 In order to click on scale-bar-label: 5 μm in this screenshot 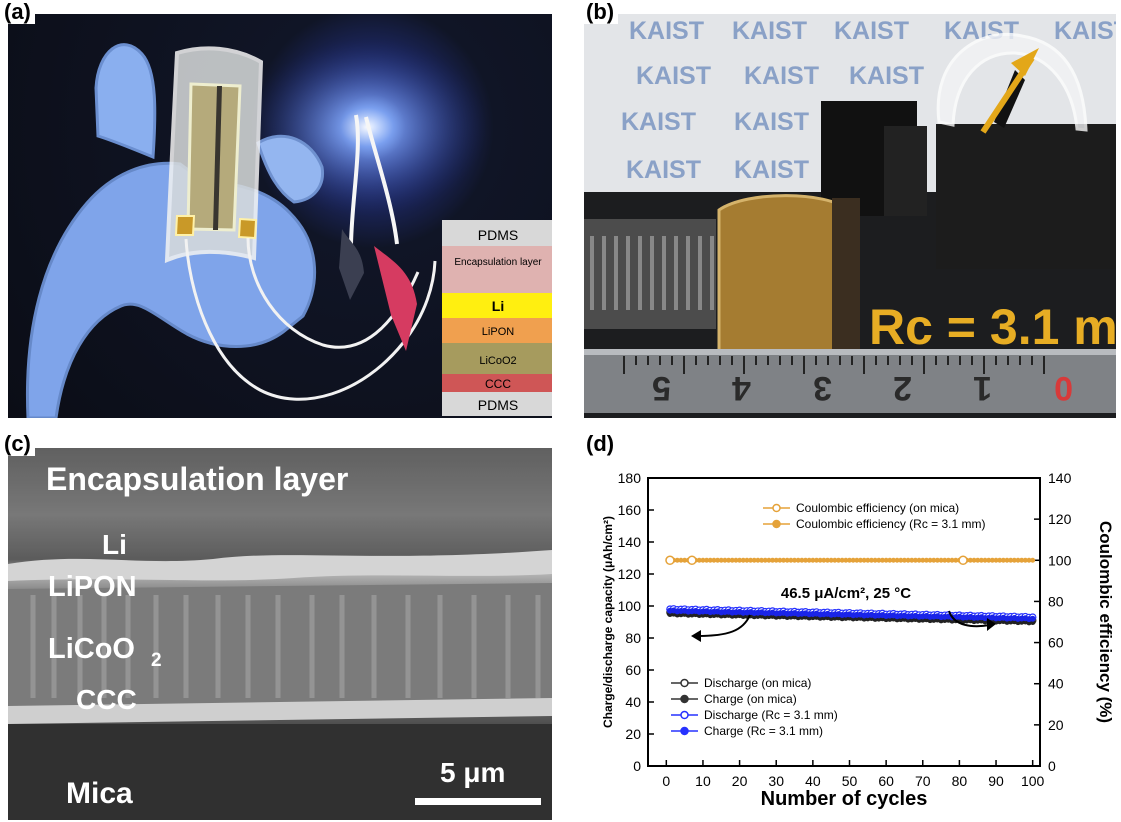, I will do `click(472, 772)`.